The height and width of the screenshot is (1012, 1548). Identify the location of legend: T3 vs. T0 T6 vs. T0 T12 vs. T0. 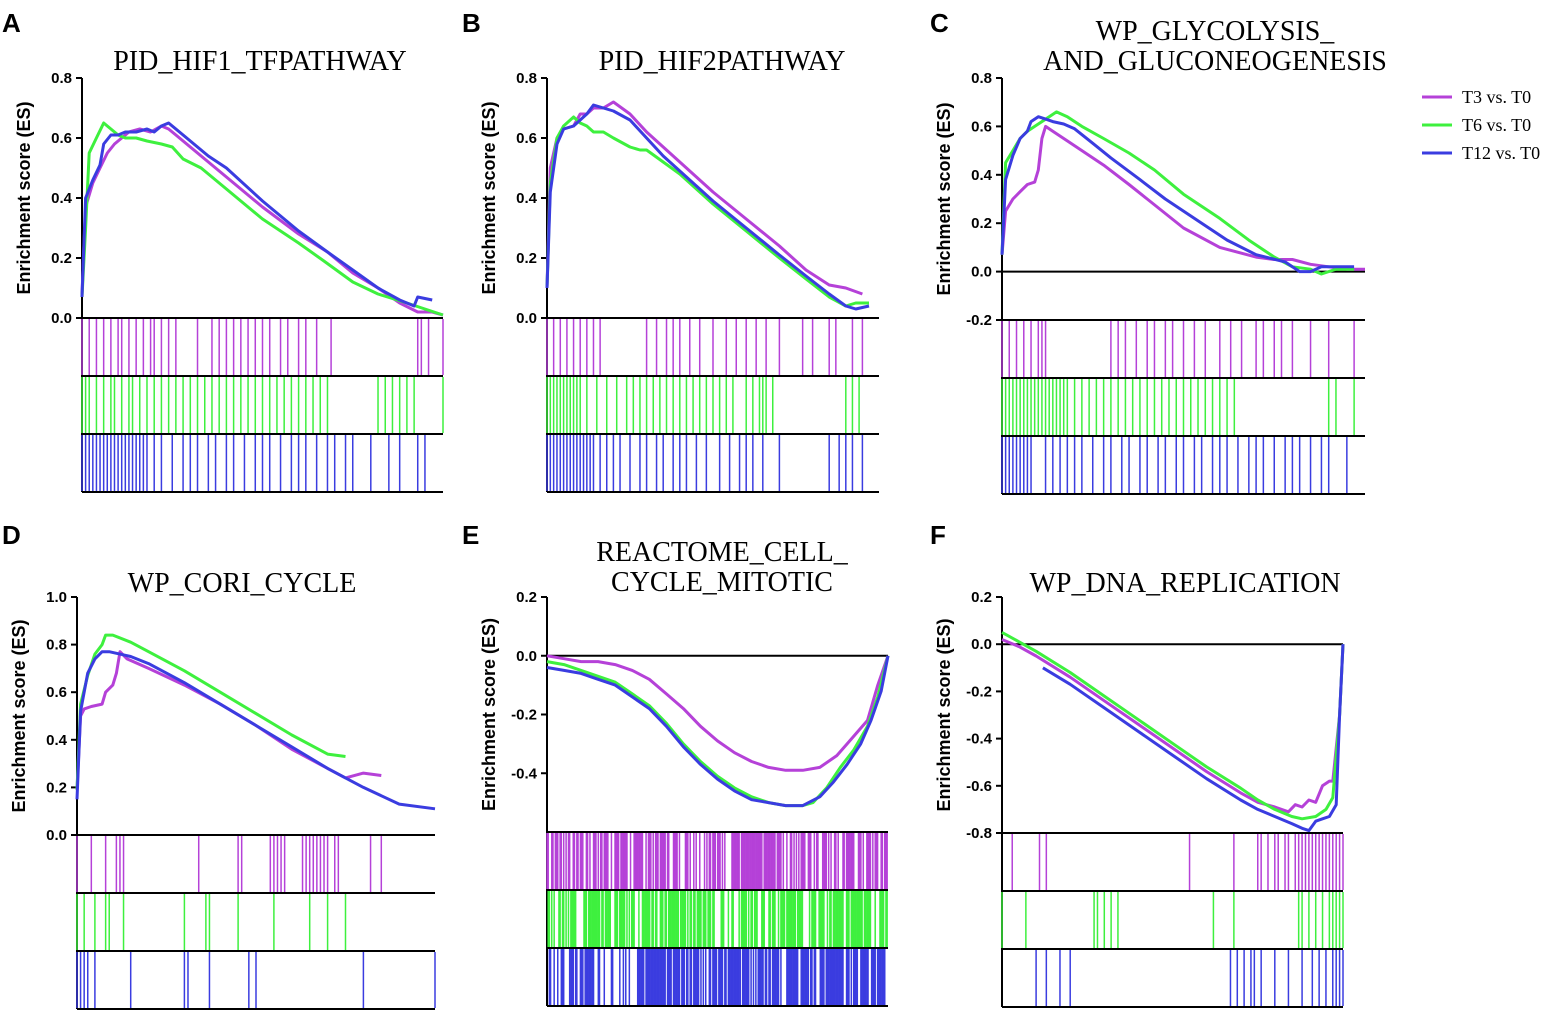
(1481, 125).